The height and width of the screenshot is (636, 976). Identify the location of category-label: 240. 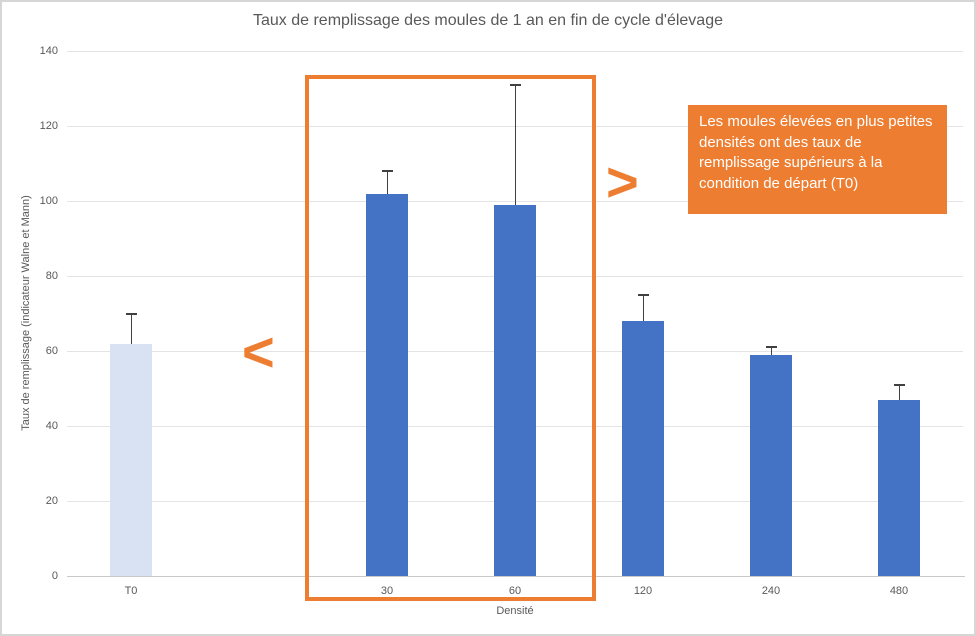
(771, 591).